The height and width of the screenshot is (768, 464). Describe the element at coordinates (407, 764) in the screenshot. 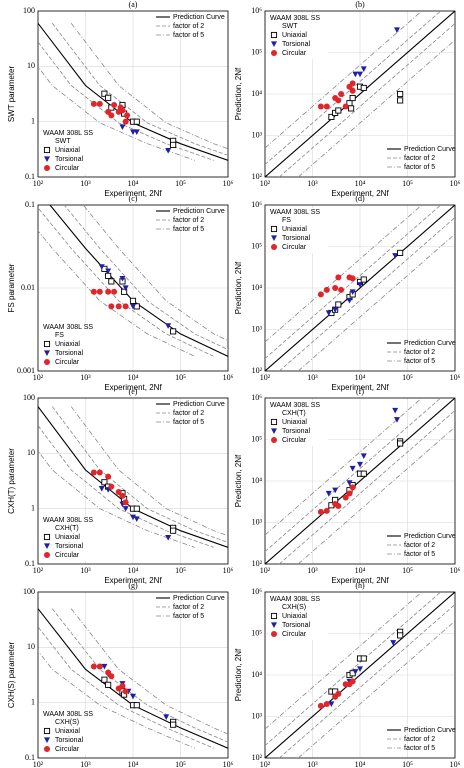

I see `x-tick-label: 10⁵` at that location.